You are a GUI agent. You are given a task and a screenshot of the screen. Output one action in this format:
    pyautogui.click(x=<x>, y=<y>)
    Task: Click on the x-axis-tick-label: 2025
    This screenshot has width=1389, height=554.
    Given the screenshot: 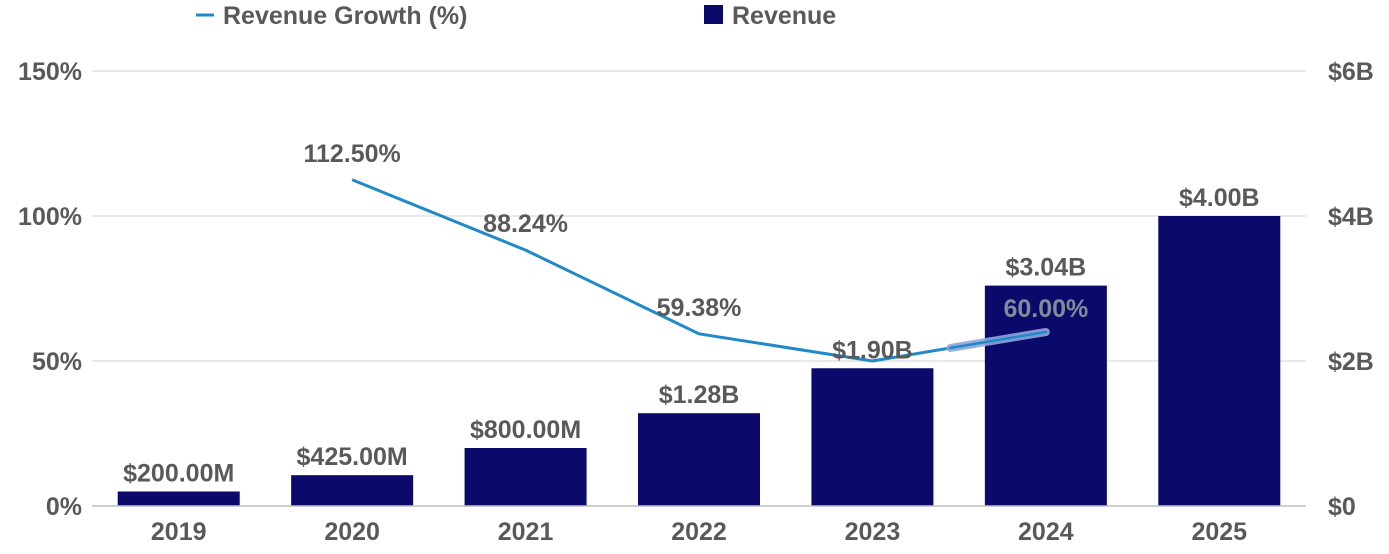 What is the action you would take?
    pyautogui.click(x=1219, y=532)
    